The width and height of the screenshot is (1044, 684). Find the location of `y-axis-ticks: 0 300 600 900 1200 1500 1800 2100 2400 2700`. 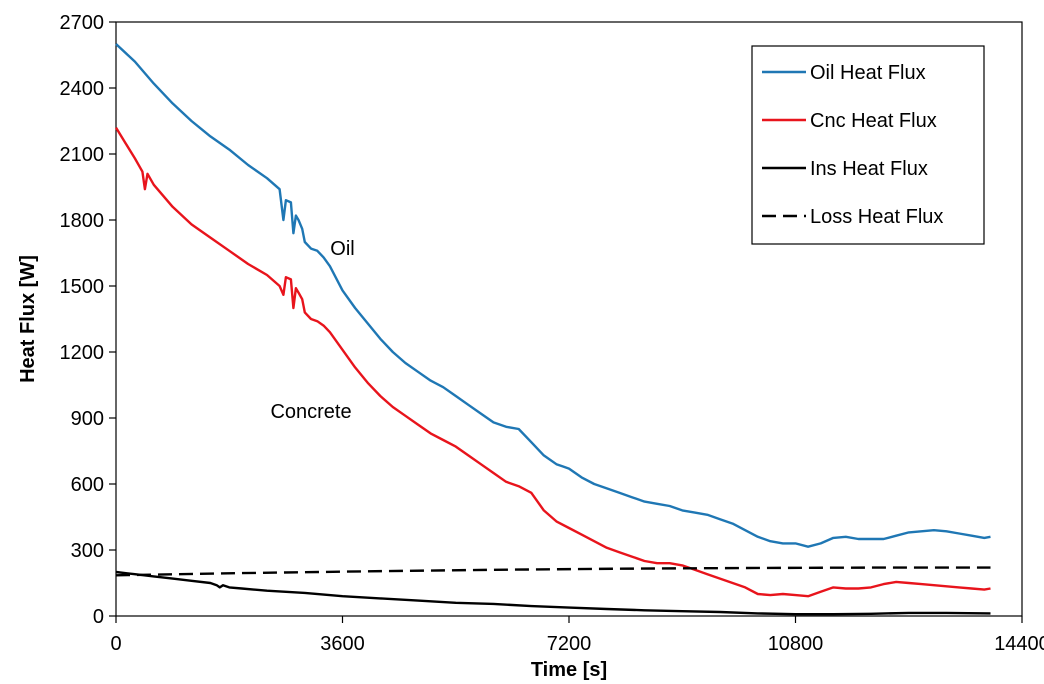

y-axis-ticks: 0 300 600 900 1200 1500 1800 2100 2400 2700 is located at coordinates (88, 320).